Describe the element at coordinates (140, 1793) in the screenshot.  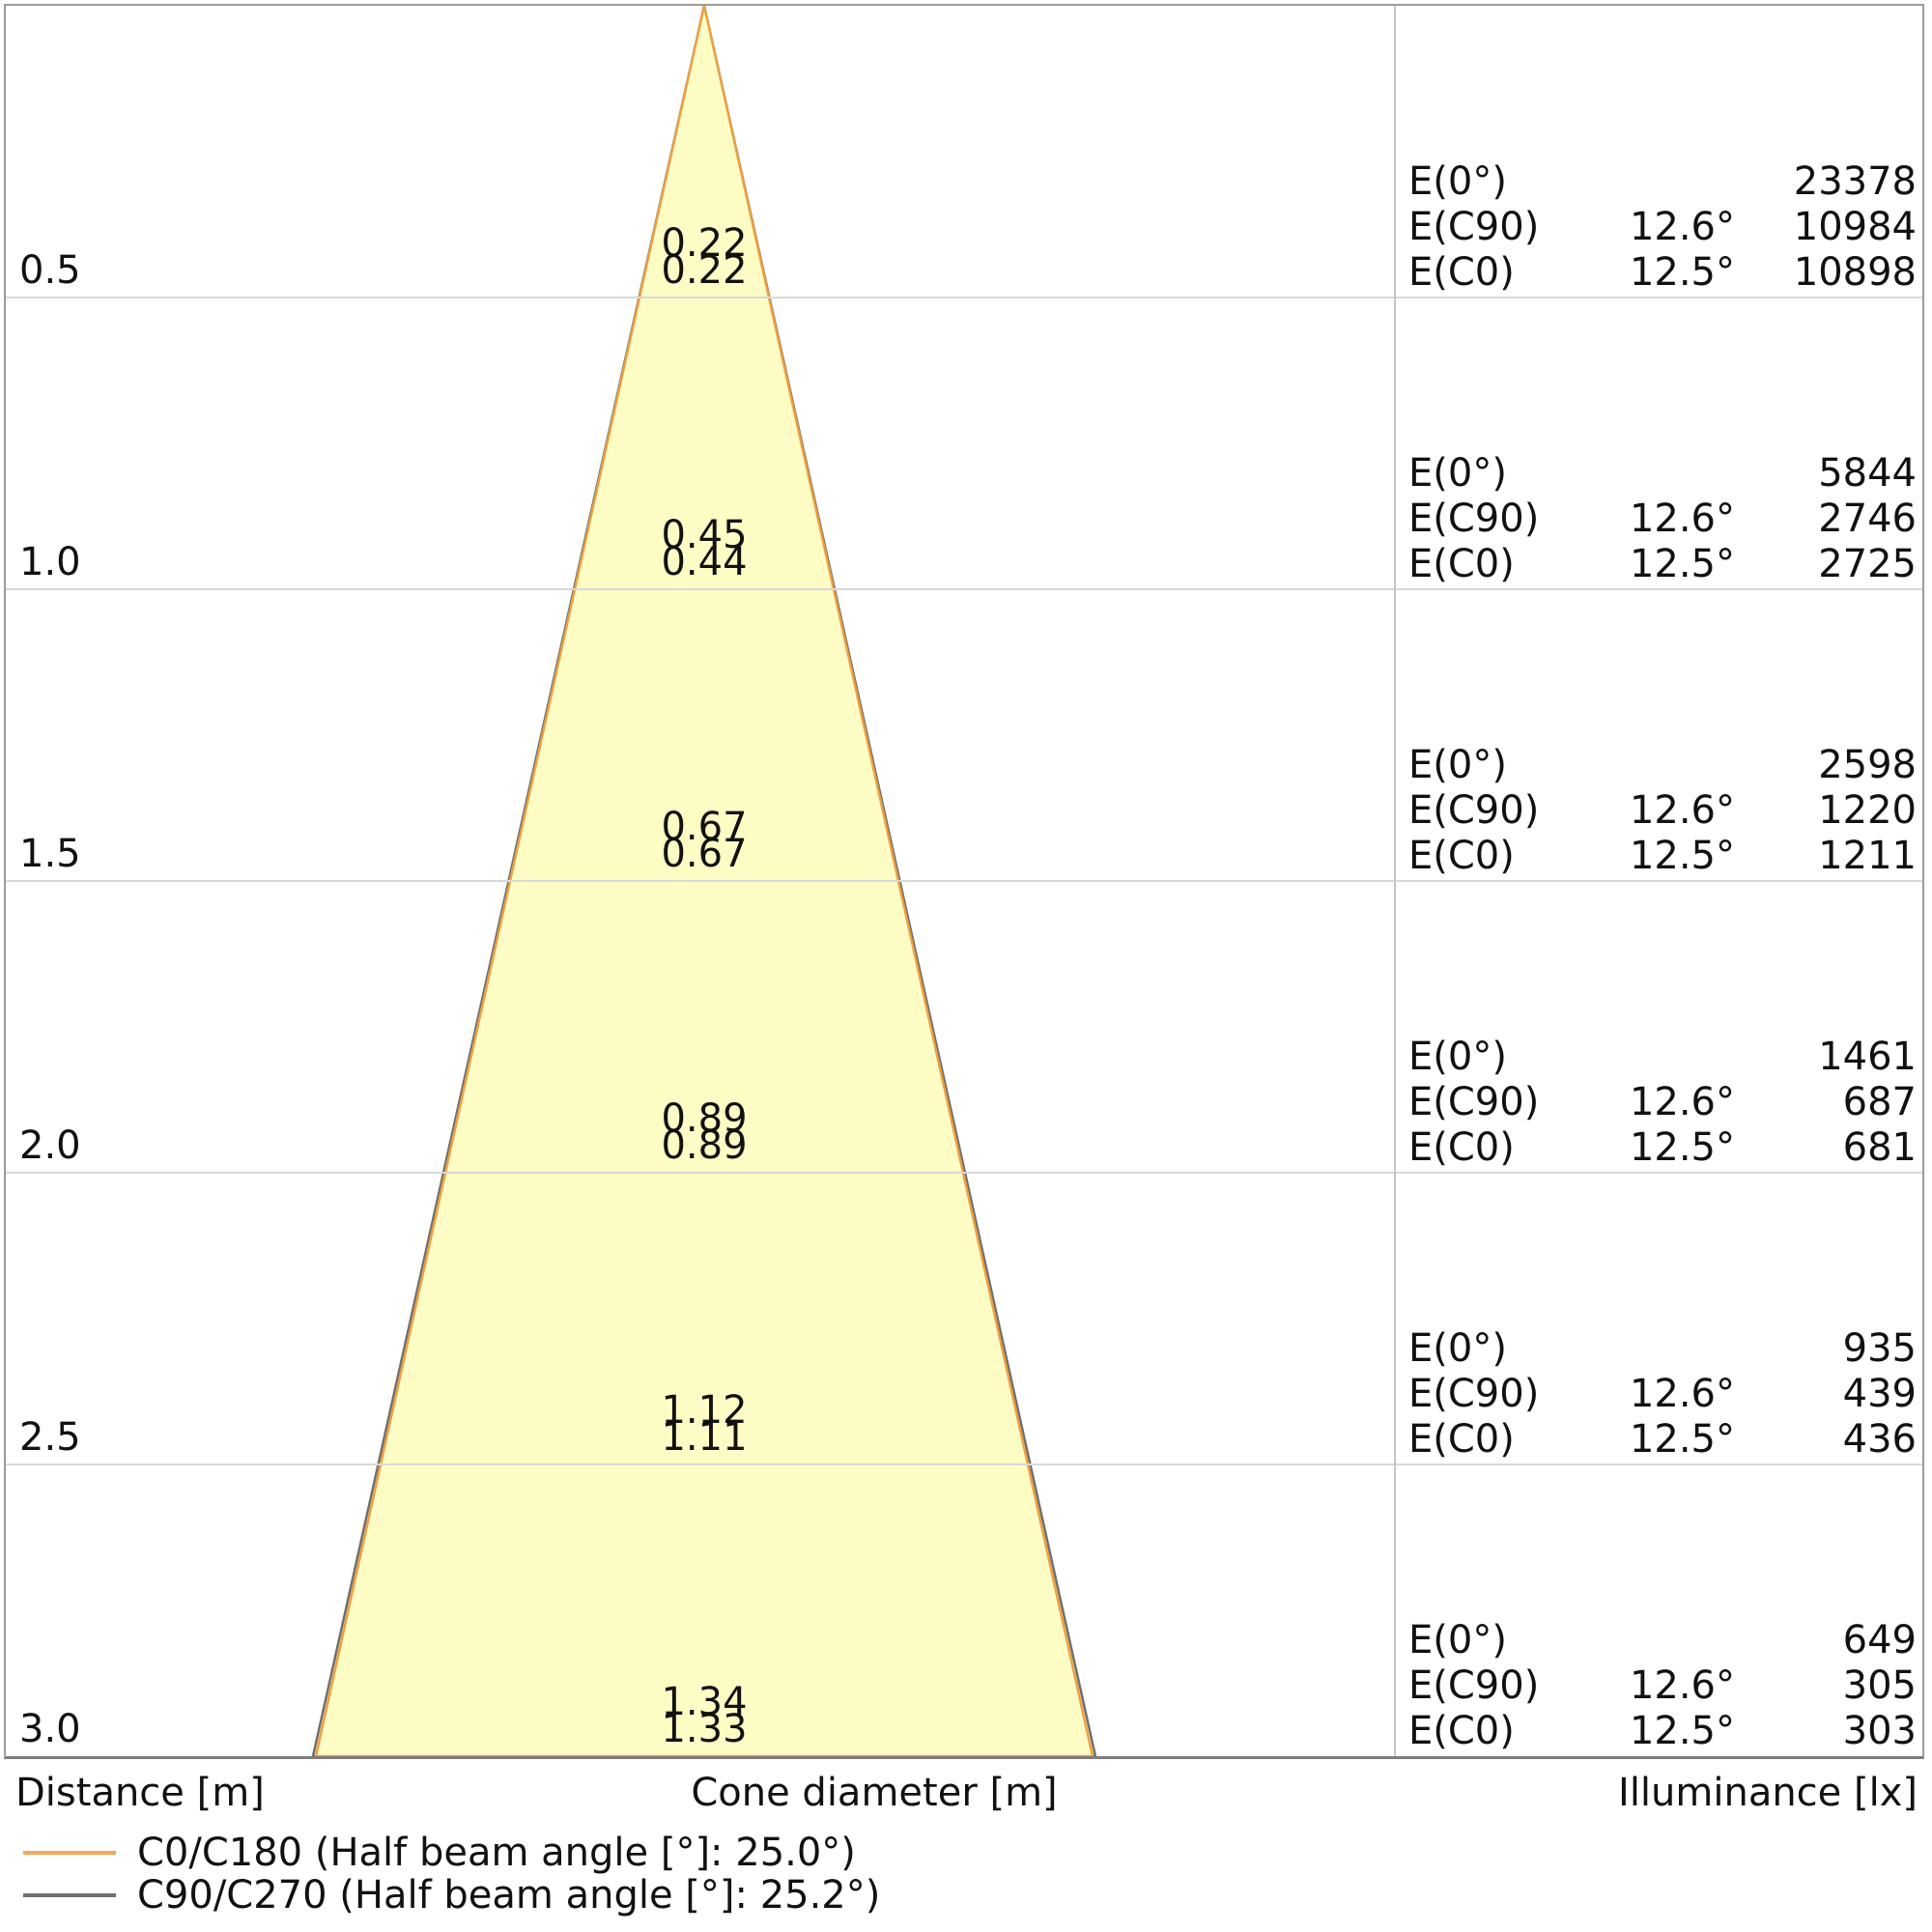
I see `distance-axis-label: Distance [m]` at that location.